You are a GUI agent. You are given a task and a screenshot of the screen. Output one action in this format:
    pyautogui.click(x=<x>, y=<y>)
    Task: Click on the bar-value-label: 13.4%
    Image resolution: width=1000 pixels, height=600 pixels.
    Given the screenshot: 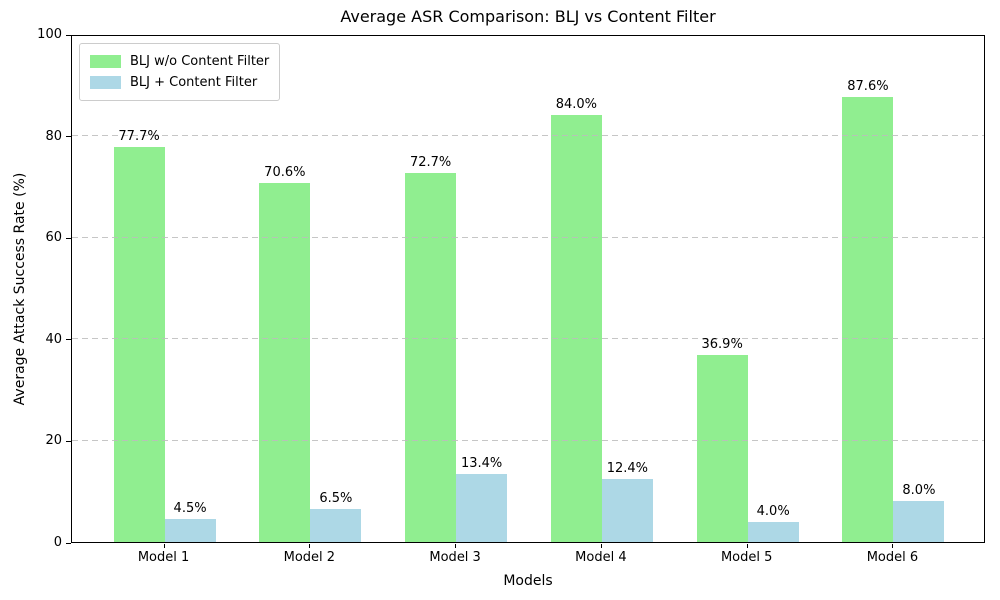 What is the action you would take?
    pyautogui.click(x=481, y=463)
    